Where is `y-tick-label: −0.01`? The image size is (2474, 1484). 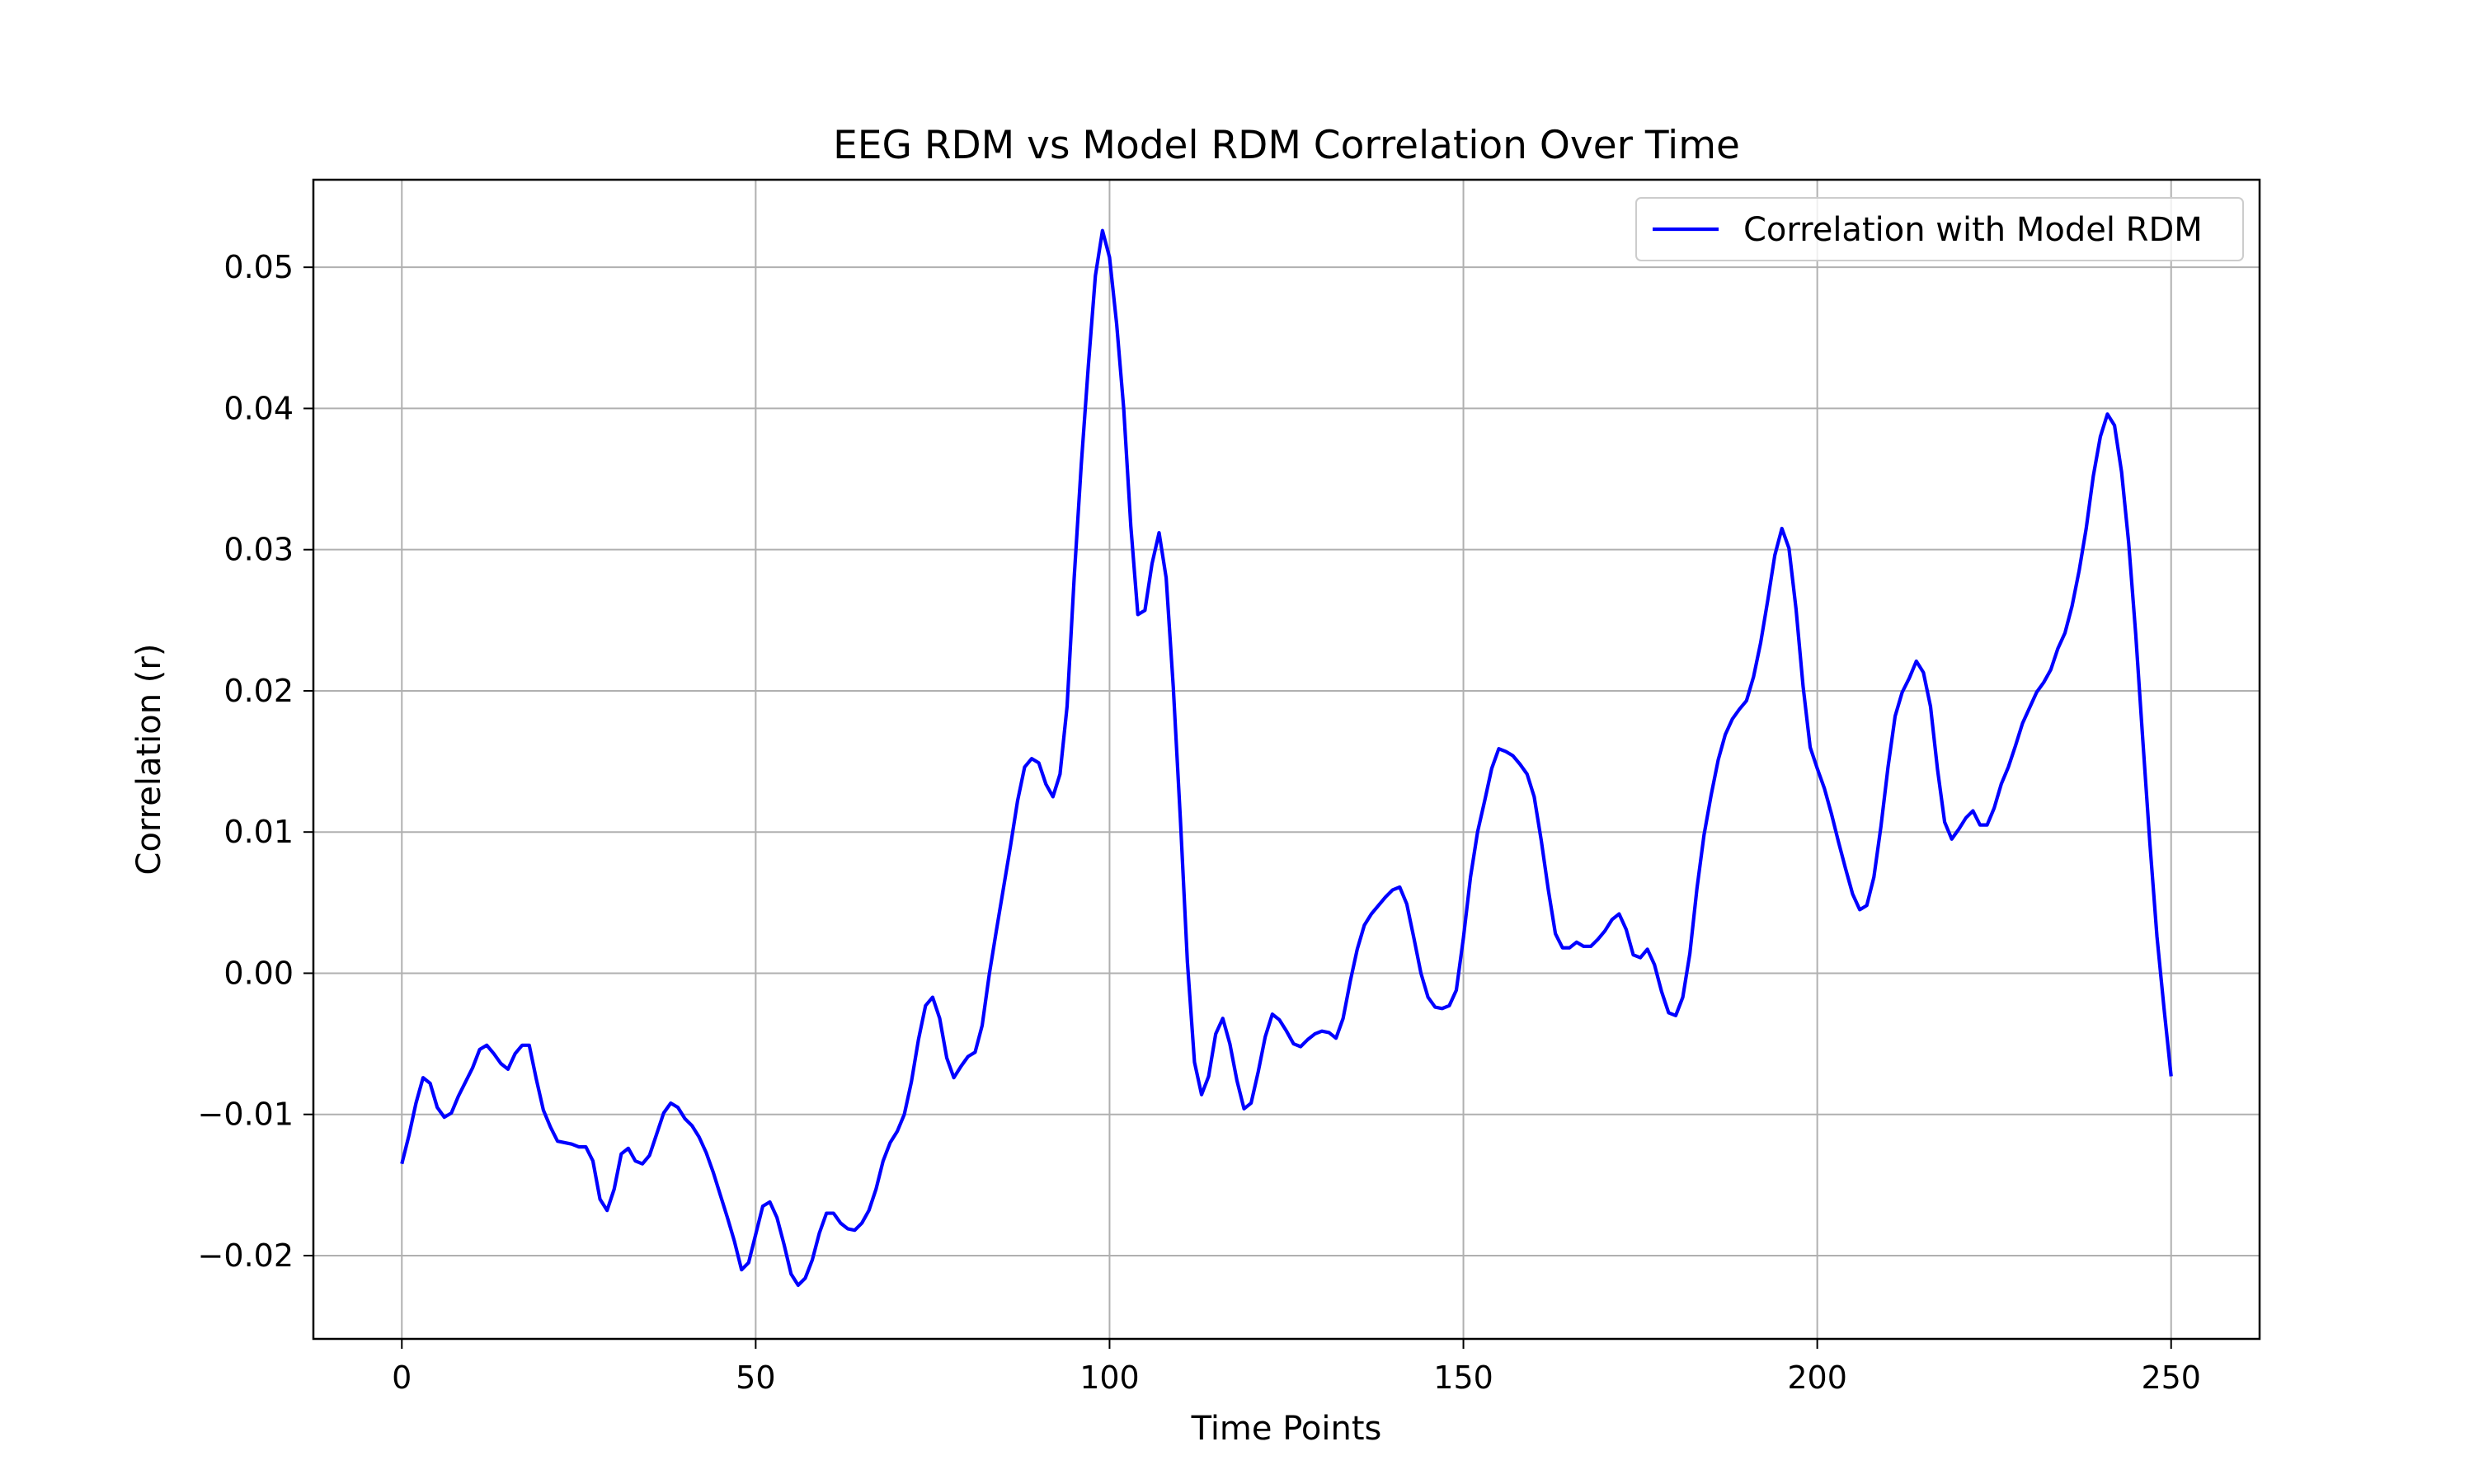
y-tick-label: −0.01 is located at coordinates (246, 1115).